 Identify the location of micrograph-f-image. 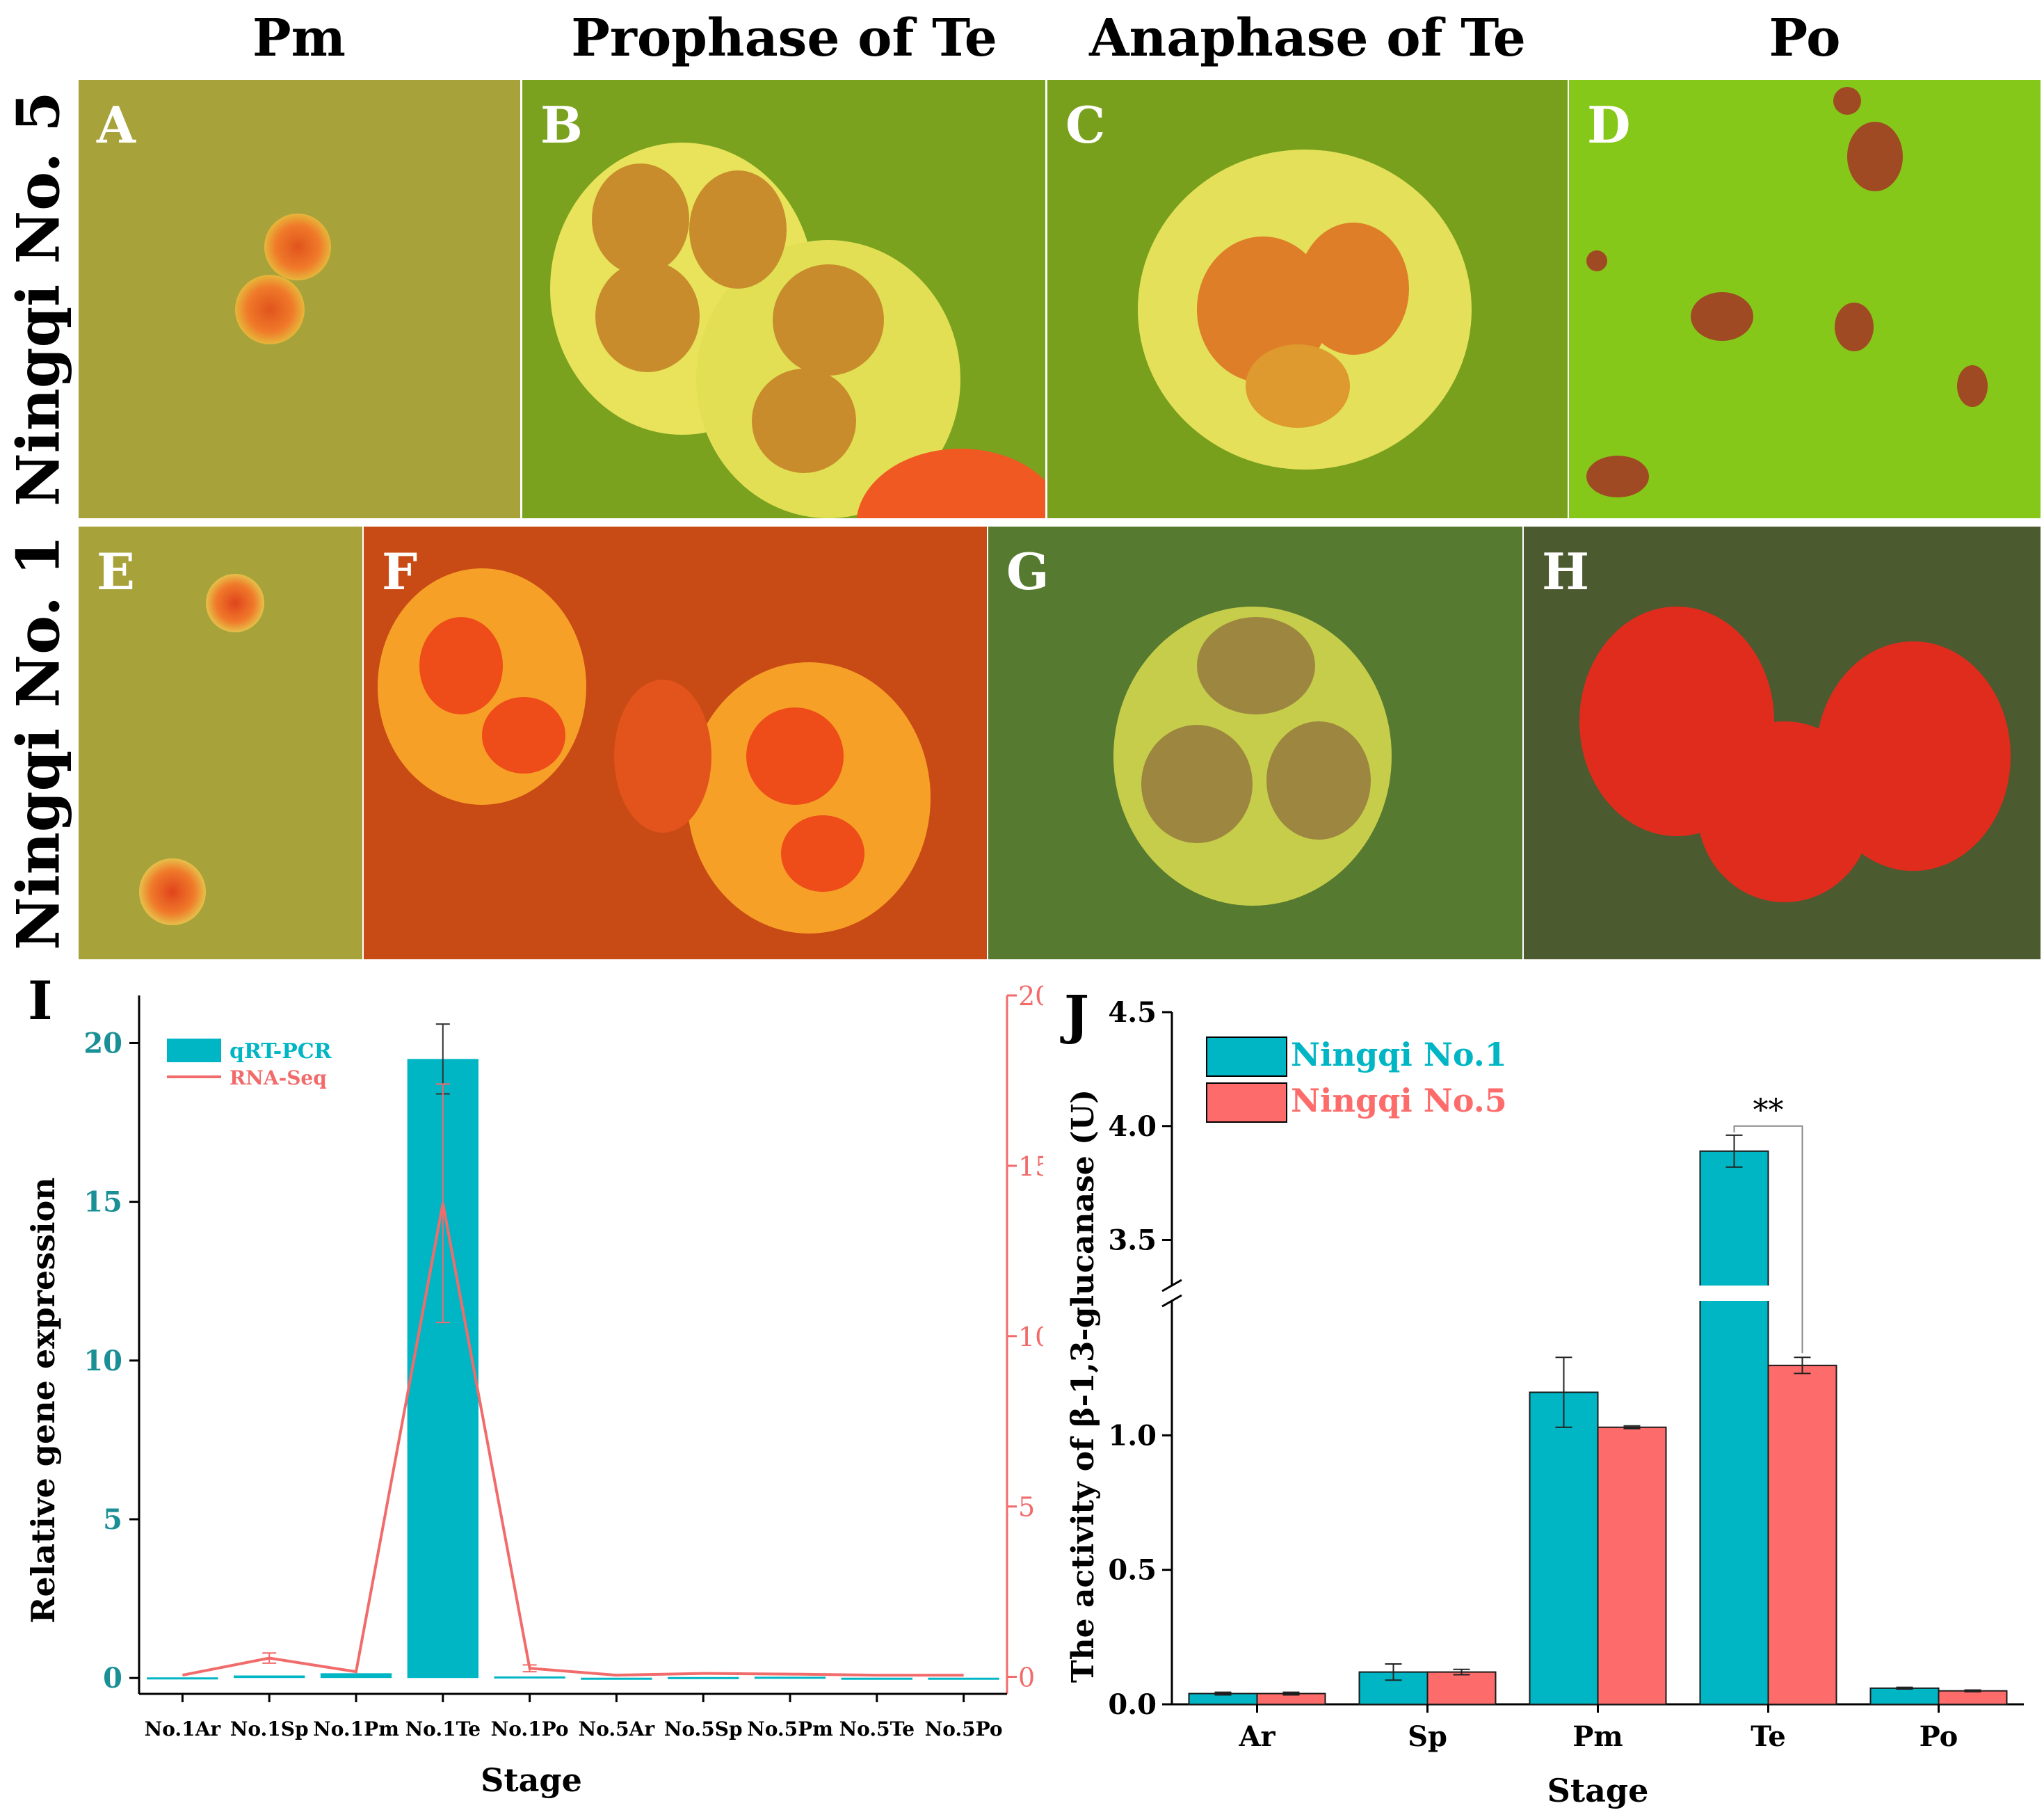
(675, 743).